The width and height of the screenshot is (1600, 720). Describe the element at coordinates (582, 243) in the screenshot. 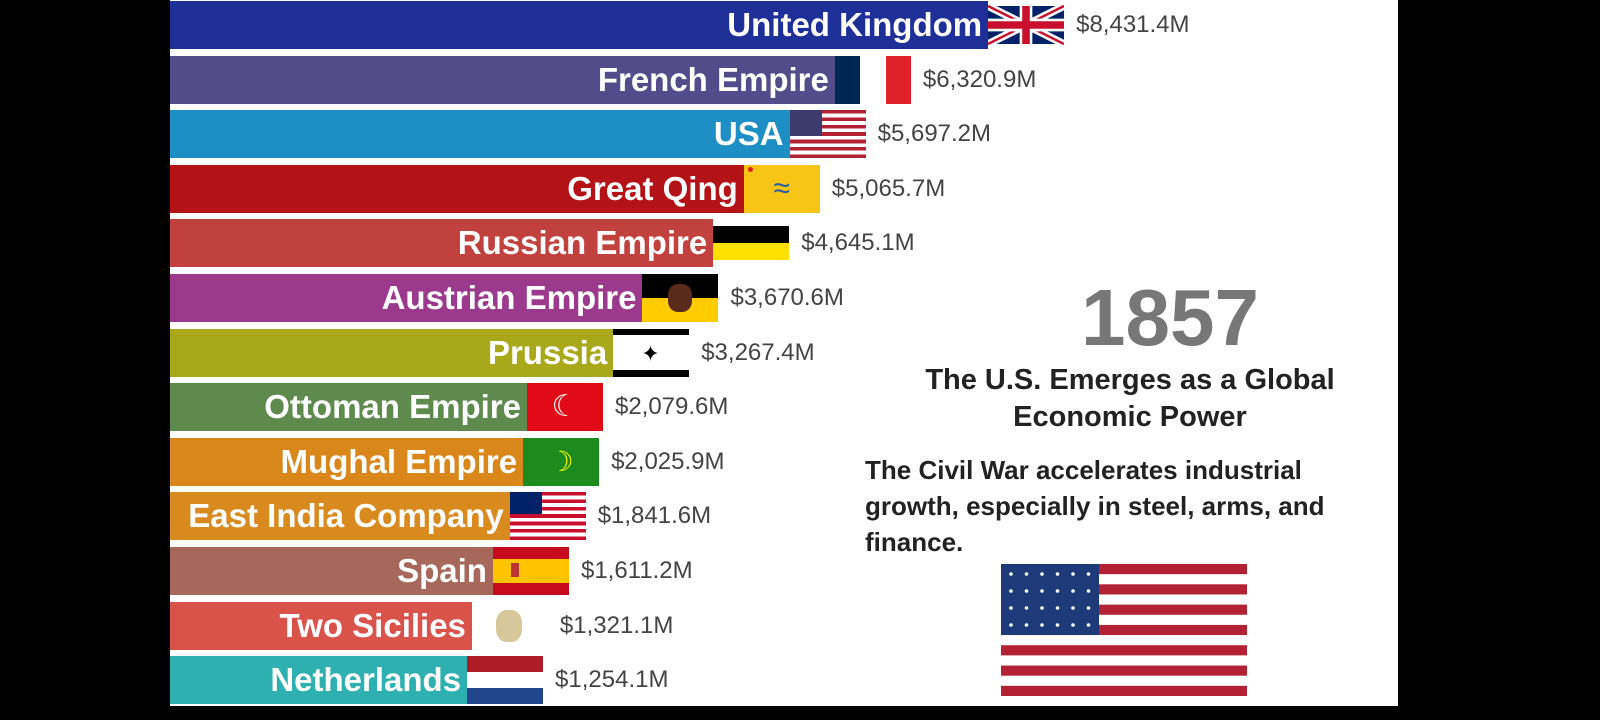

I see `bar-label: Russian Empire` at that location.